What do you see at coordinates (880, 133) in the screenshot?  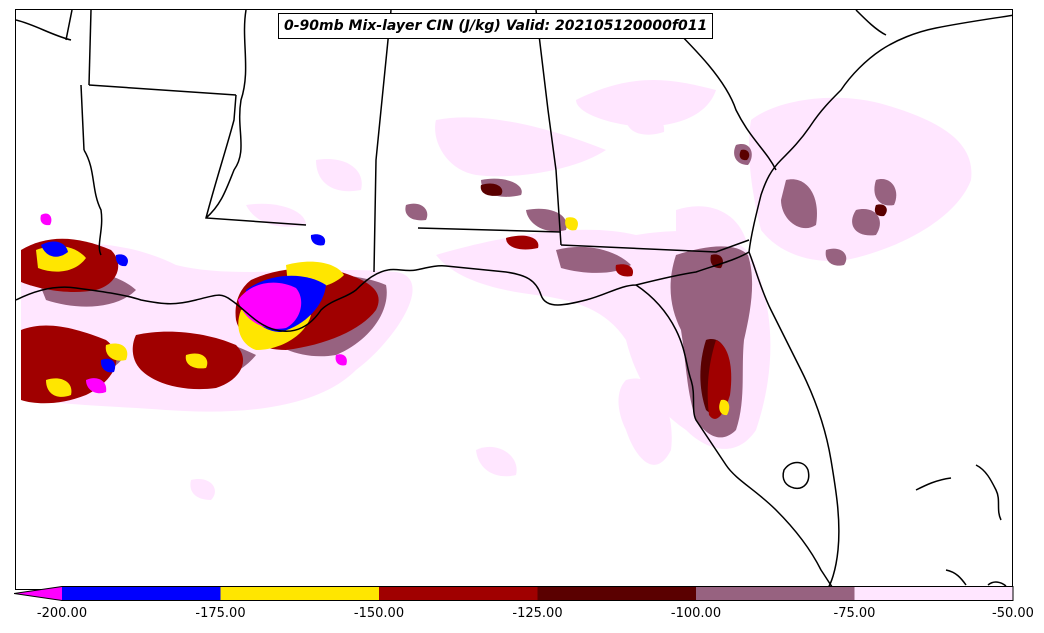 I see `atlantic-coast` at bounding box center [880, 133].